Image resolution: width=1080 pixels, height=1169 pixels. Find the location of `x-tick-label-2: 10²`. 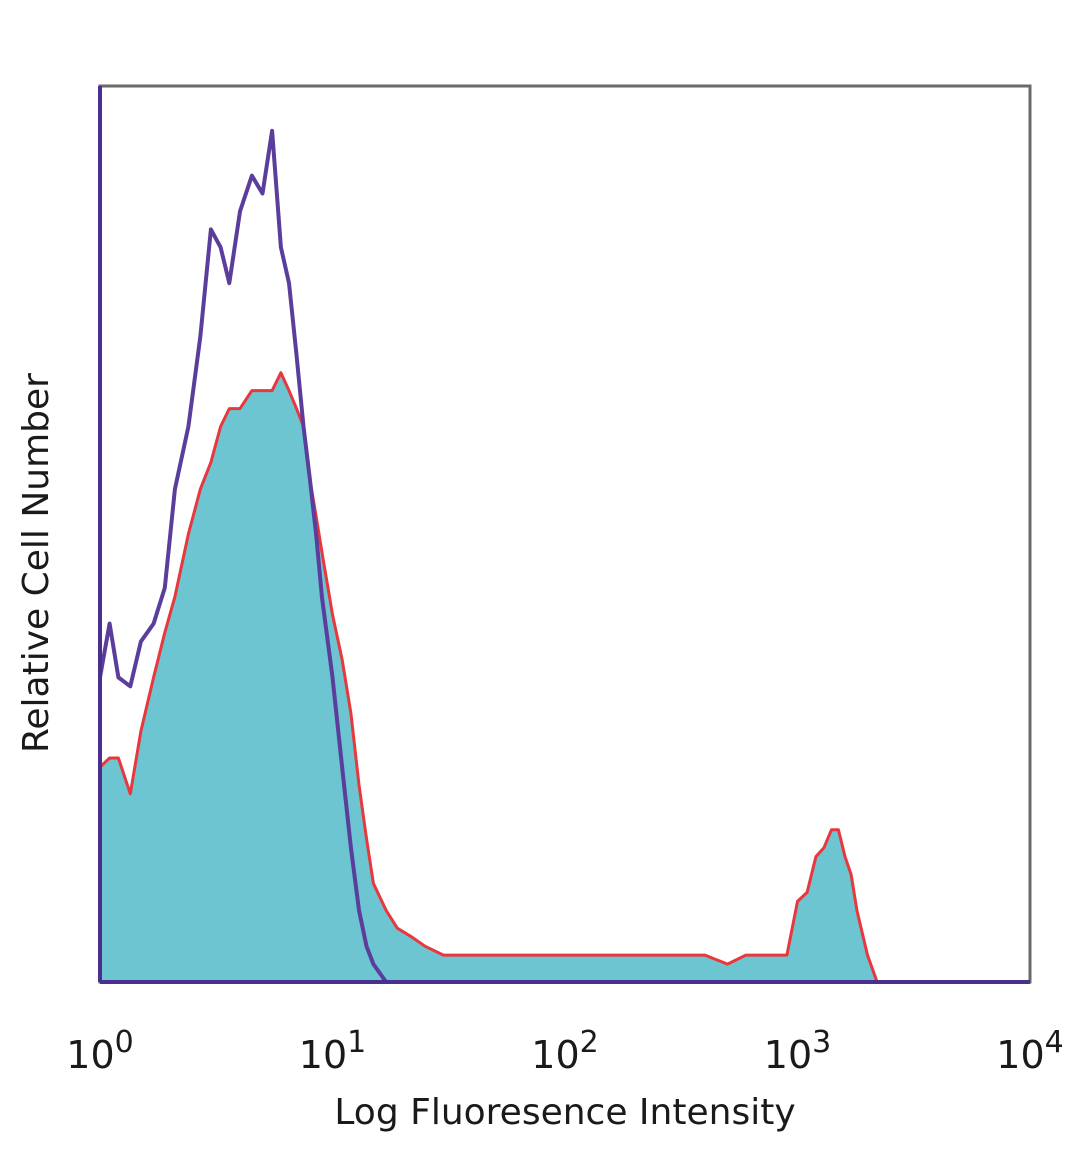

x-tick-label-2: 10² is located at coordinates (564, 1051).